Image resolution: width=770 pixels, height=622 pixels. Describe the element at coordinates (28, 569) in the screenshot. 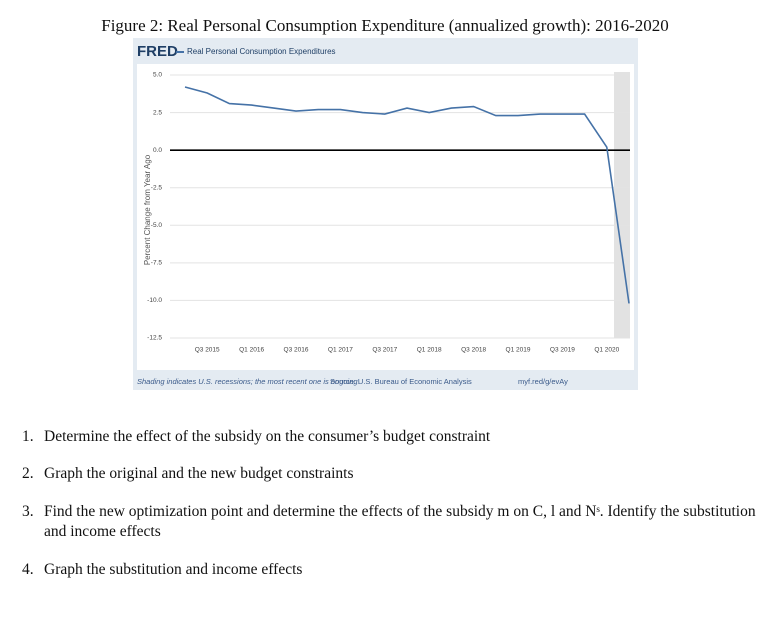

I see `question-number: 4.` at that location.